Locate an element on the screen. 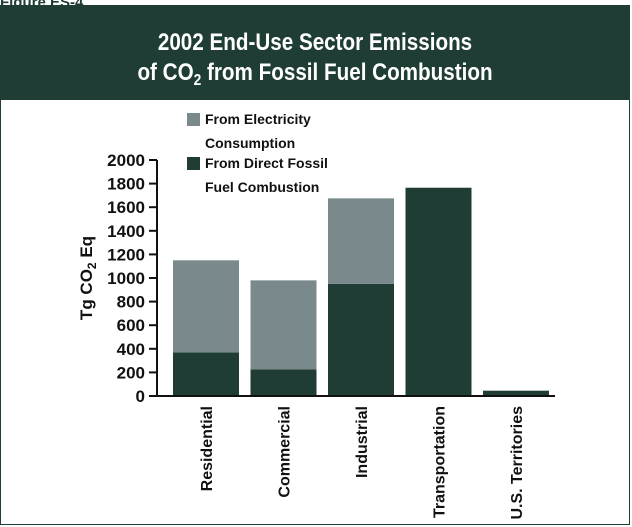 This screenshot has width=632, height=527. legend-label-electricity-line2: Consumption is located at coordinates (250, 143).